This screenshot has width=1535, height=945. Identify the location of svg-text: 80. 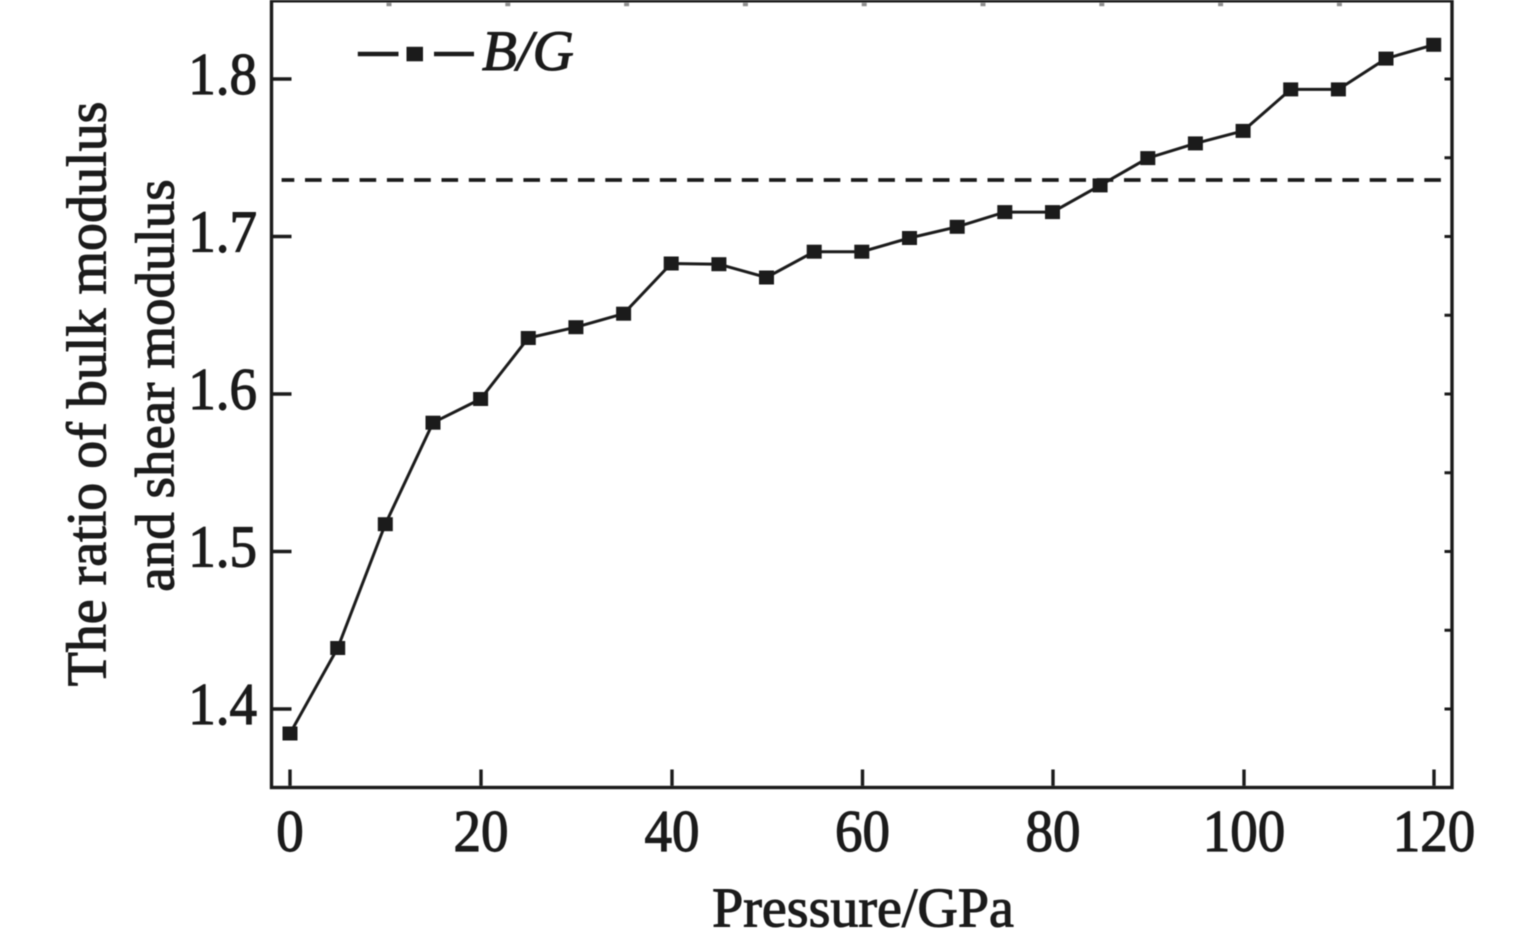
(1053, 832).